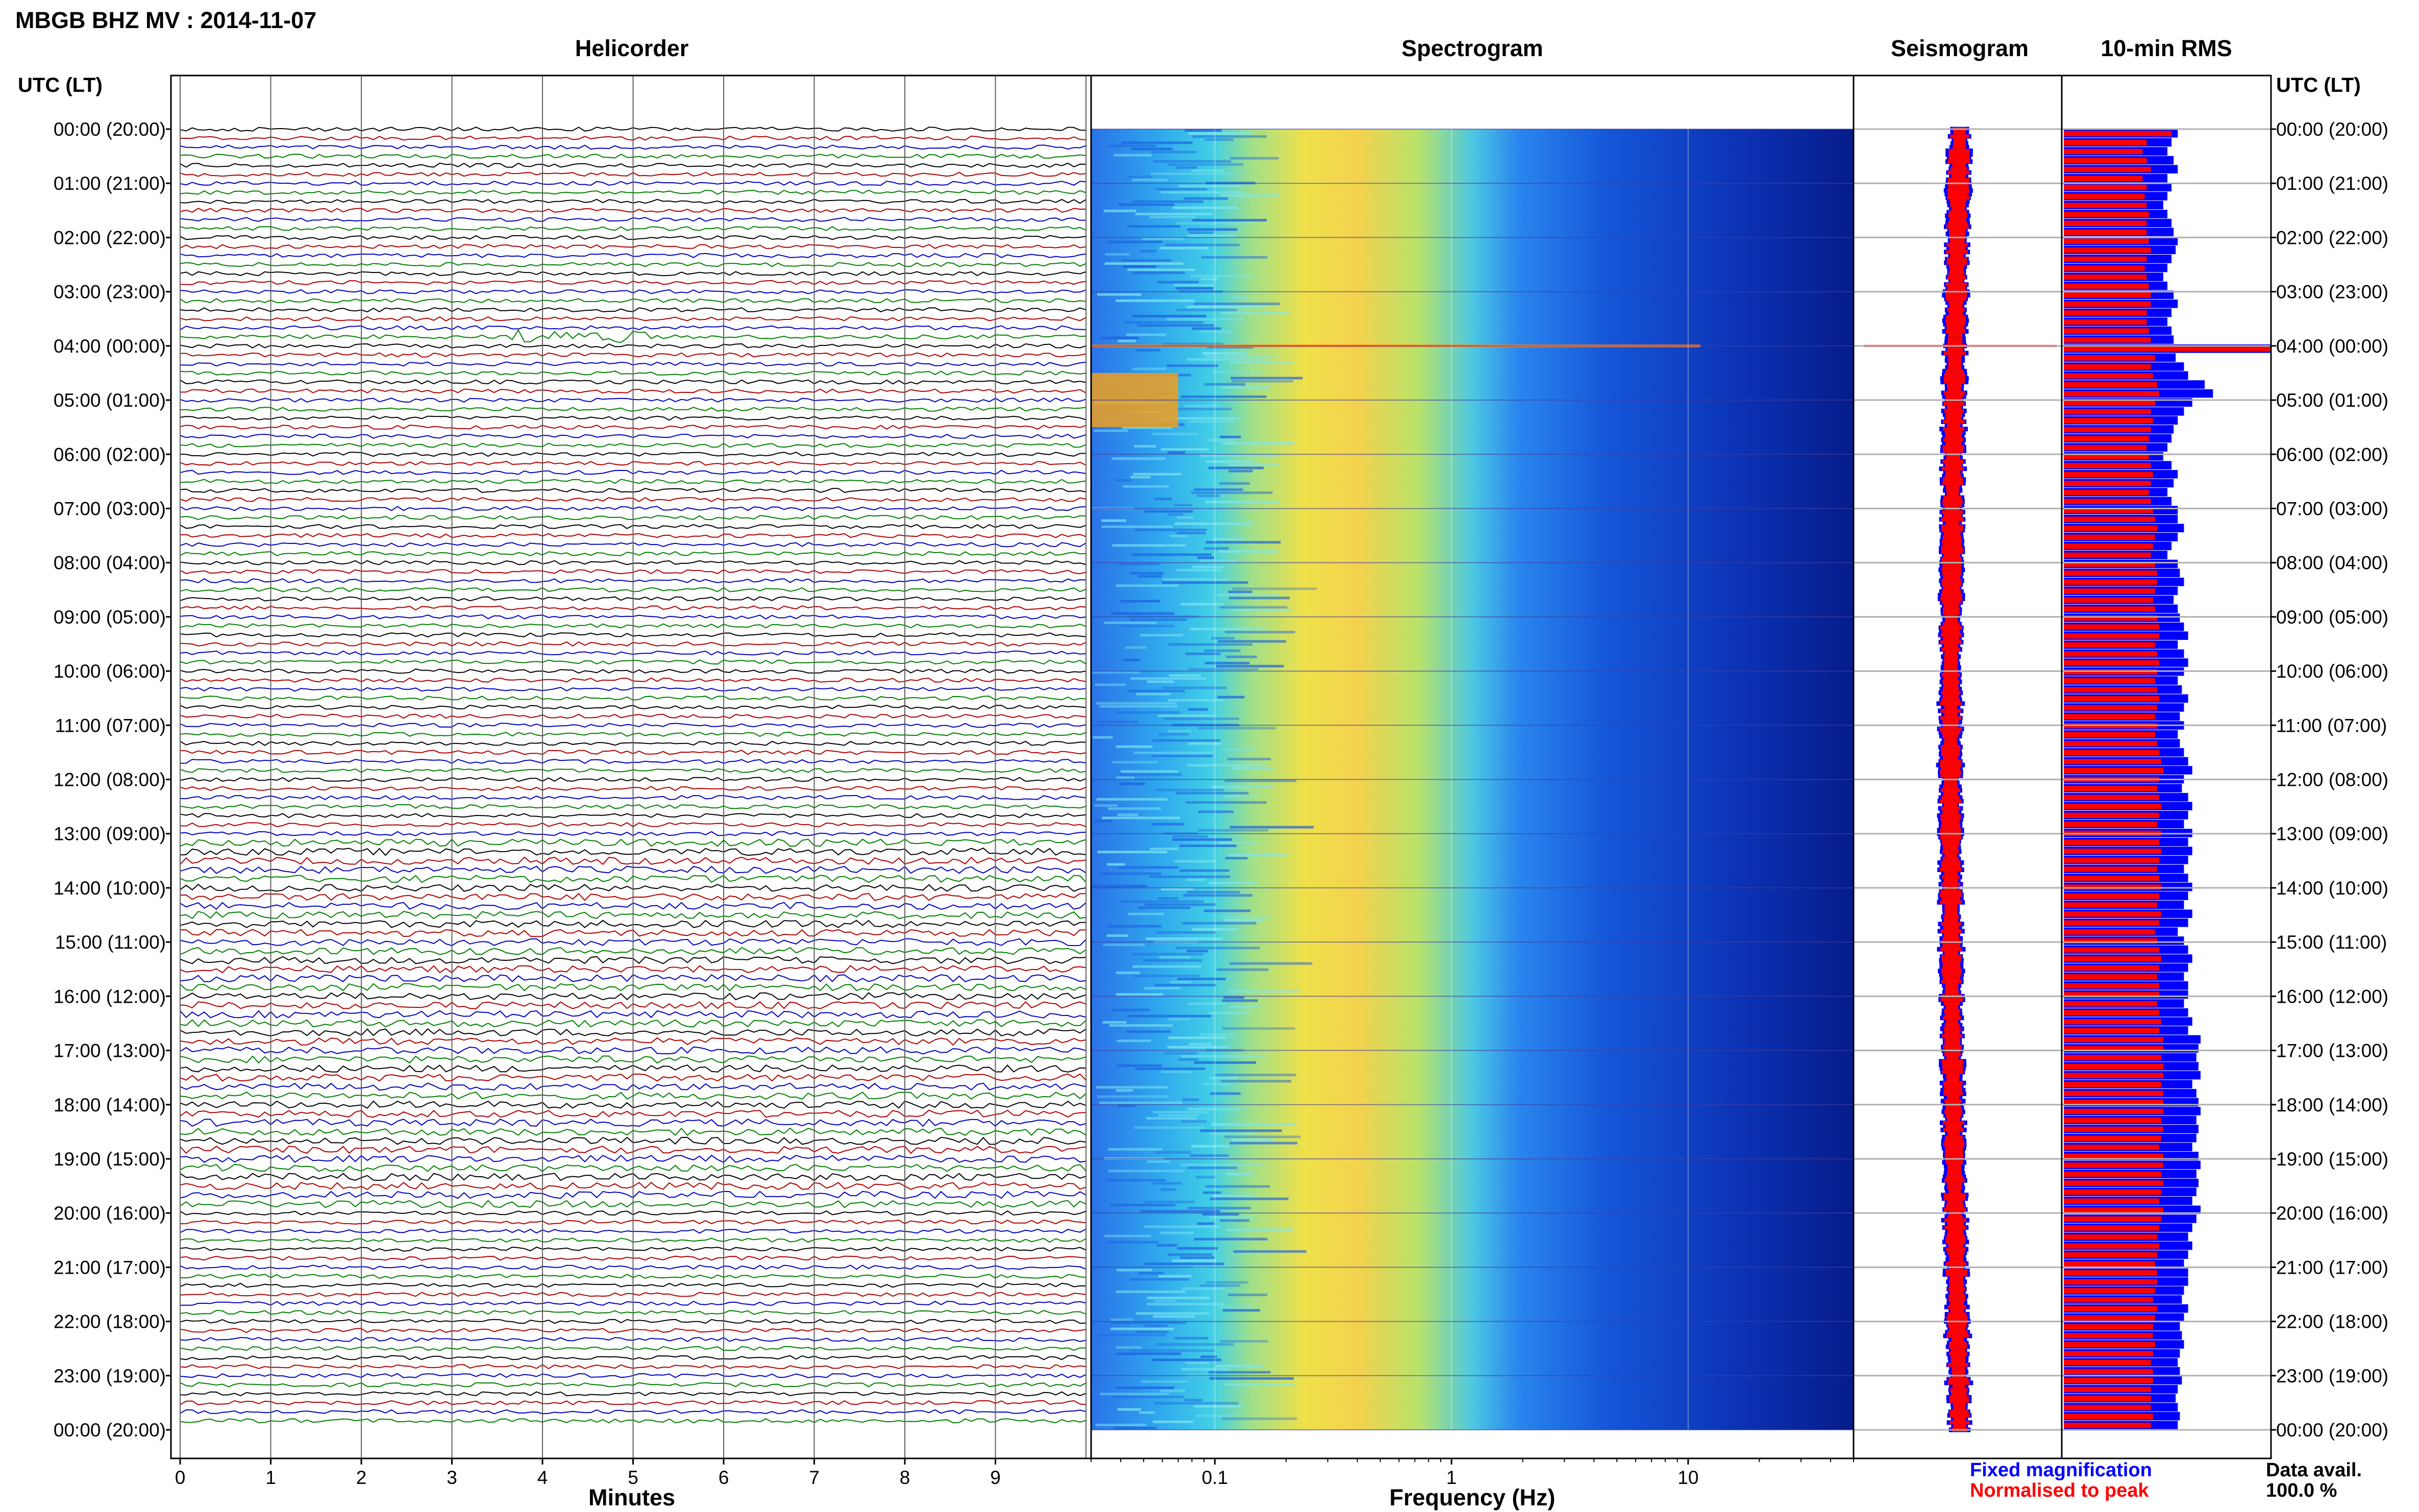  What do you see at coordinates (2332, 1267) in the screenshot?
I see `time-tick-label-right: 21:00 (17:00)` at bounding box center [2332, 1267].